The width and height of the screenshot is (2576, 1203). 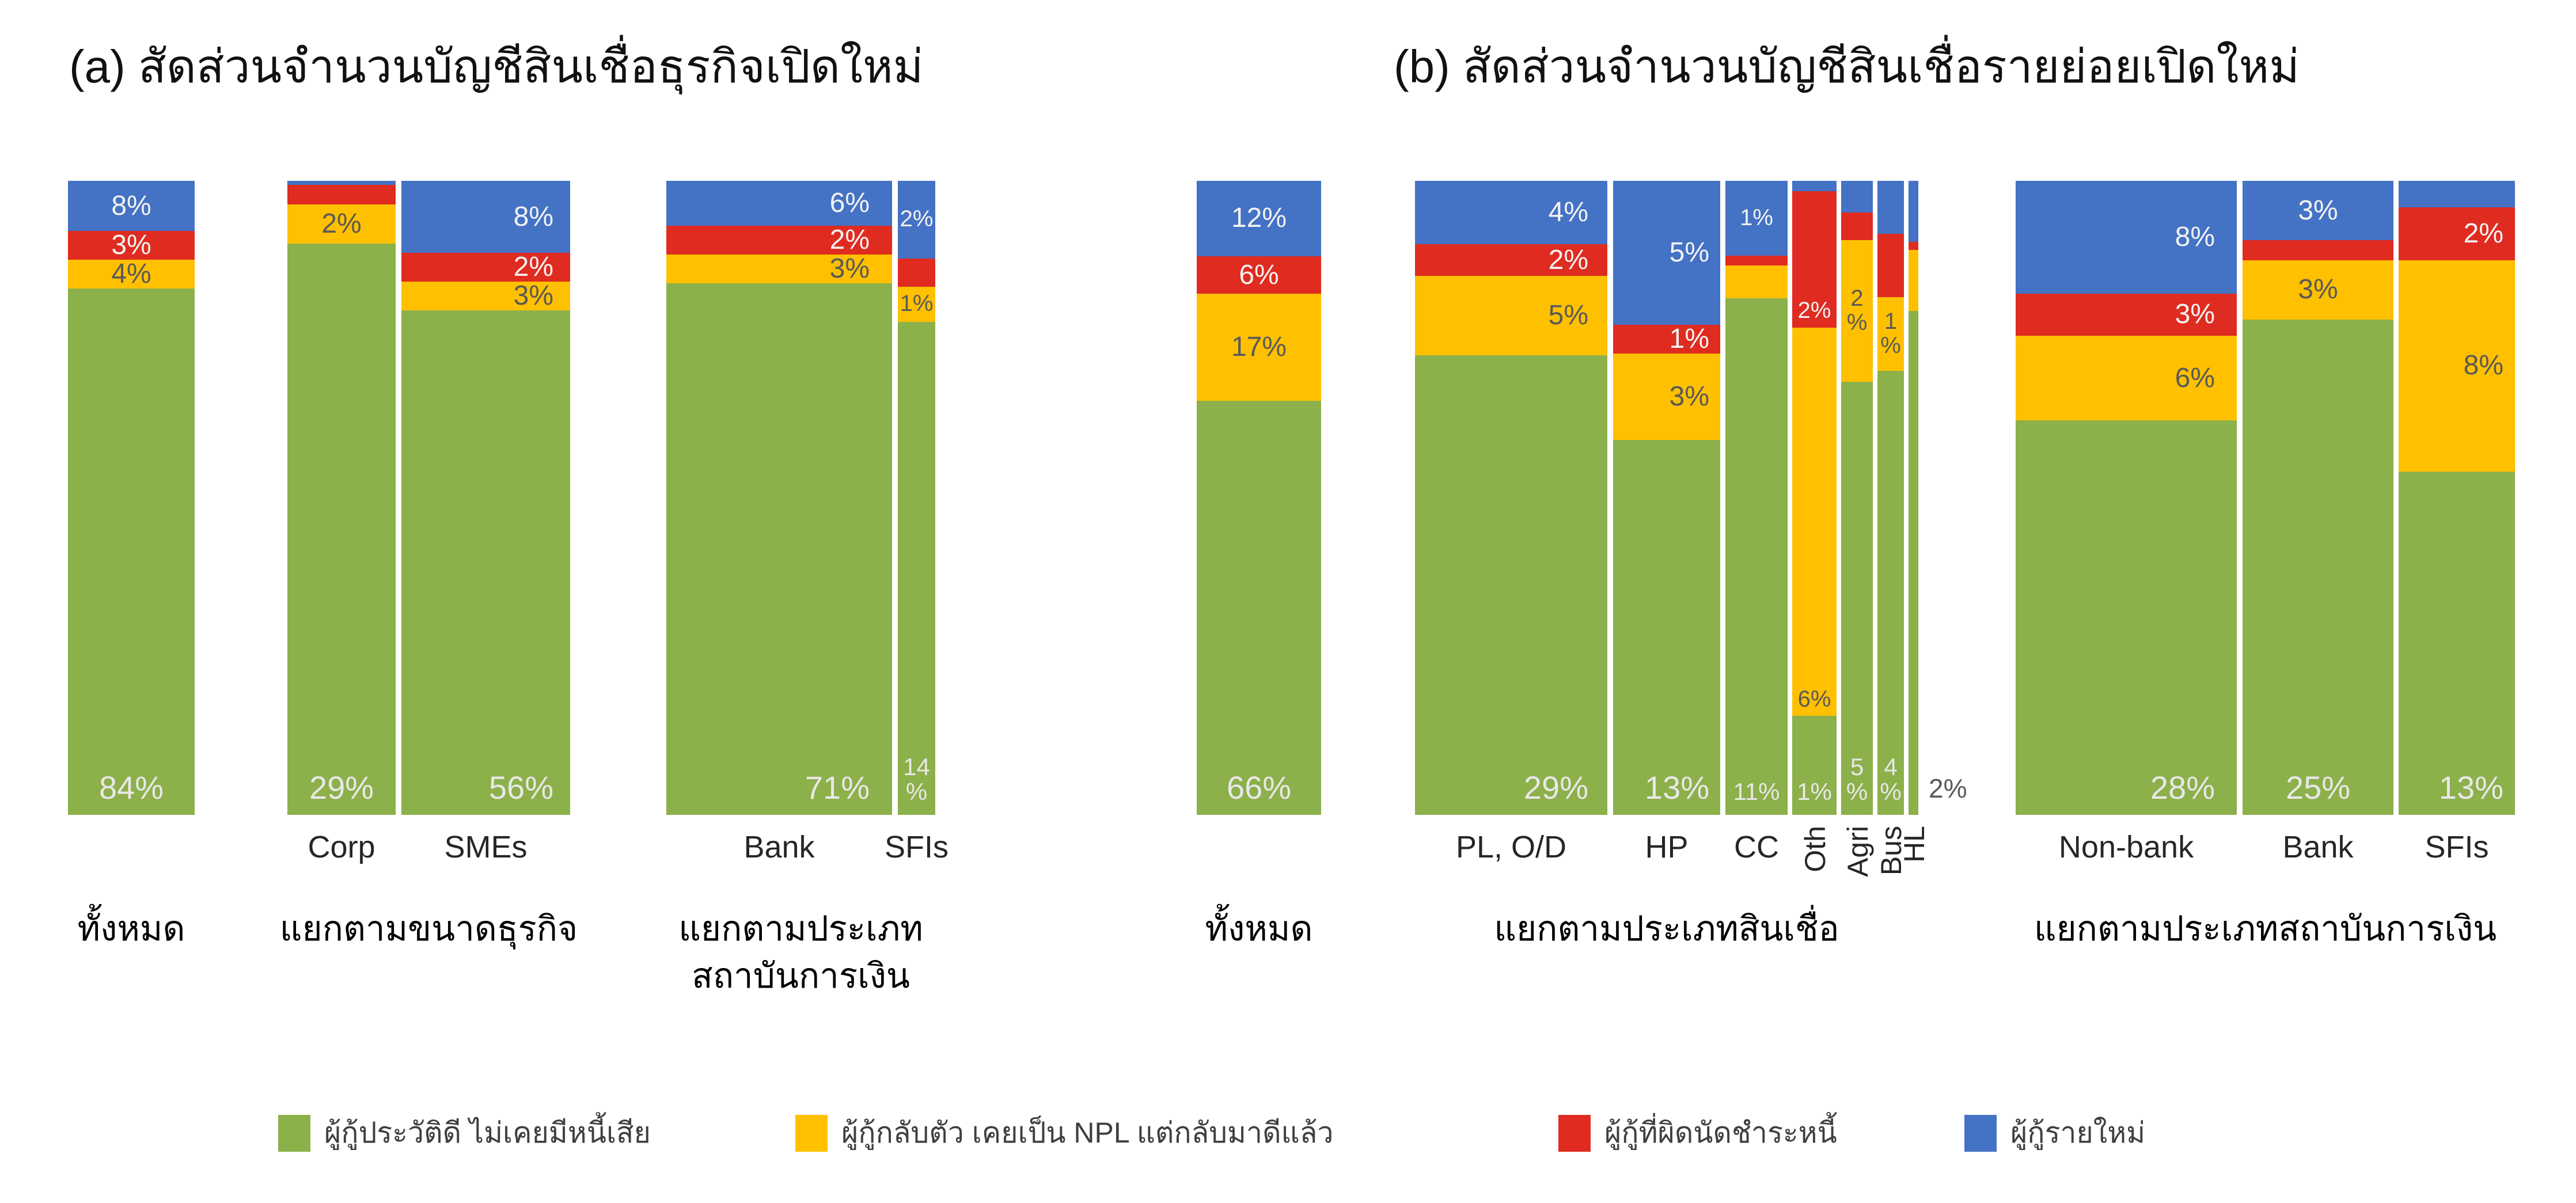 I want to click on bar-cc: 1% 11%, so click(x=1756, y=498).